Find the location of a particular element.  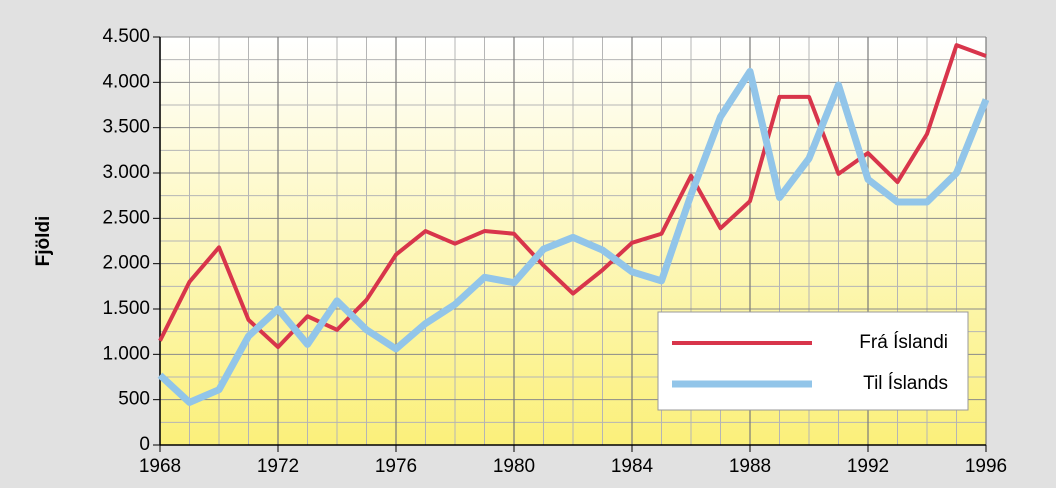

y-tick-label: 3.000 is located at coordinates (126, 172).